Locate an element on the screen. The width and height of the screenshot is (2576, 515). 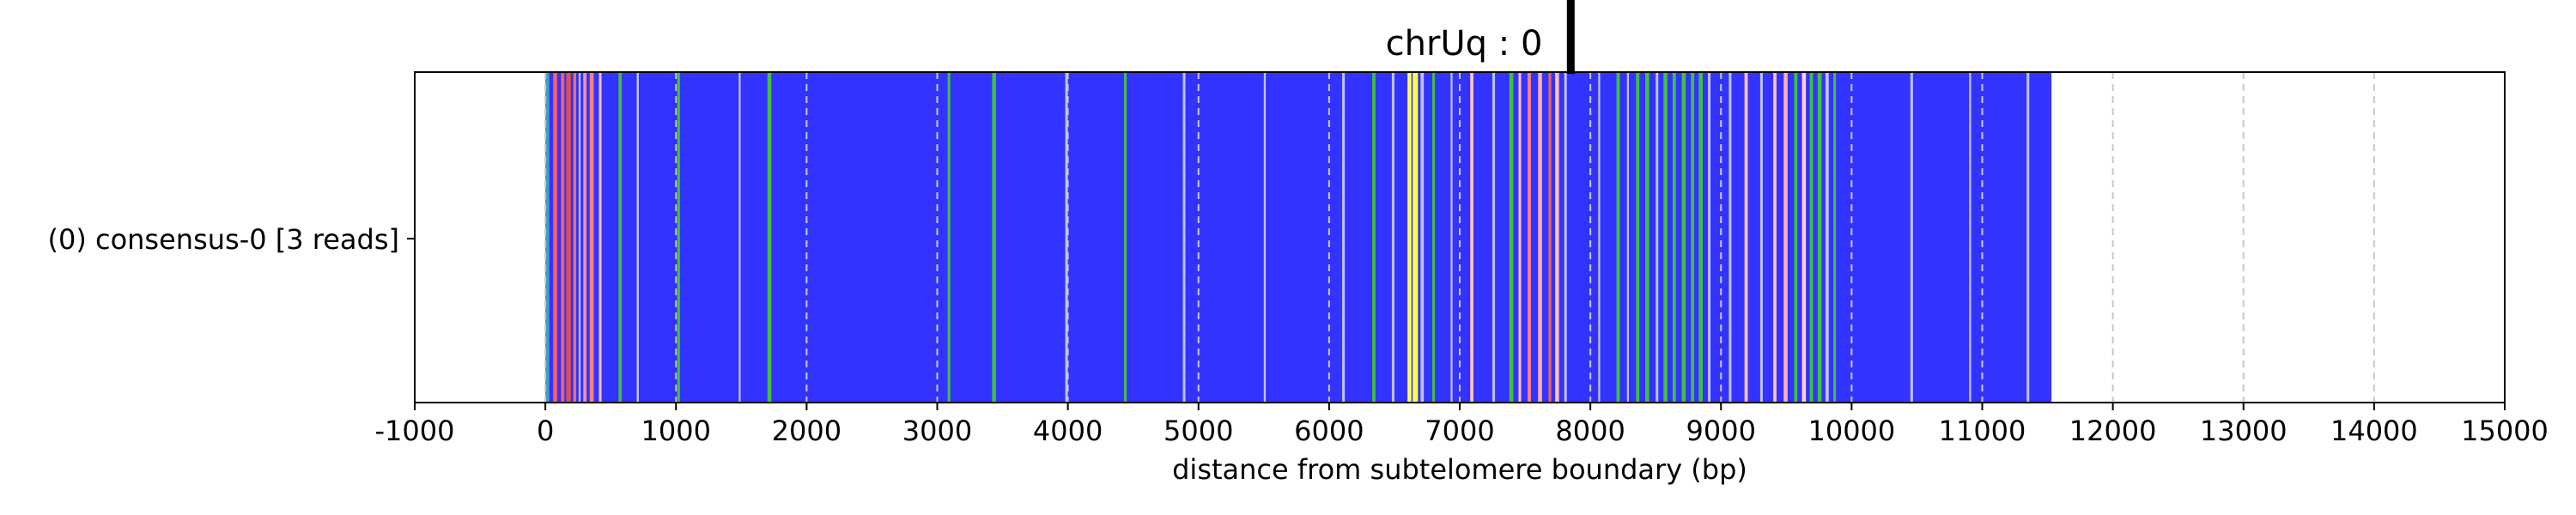
chart-title: chrUq : 0 is located at coordinates (1464, 44).